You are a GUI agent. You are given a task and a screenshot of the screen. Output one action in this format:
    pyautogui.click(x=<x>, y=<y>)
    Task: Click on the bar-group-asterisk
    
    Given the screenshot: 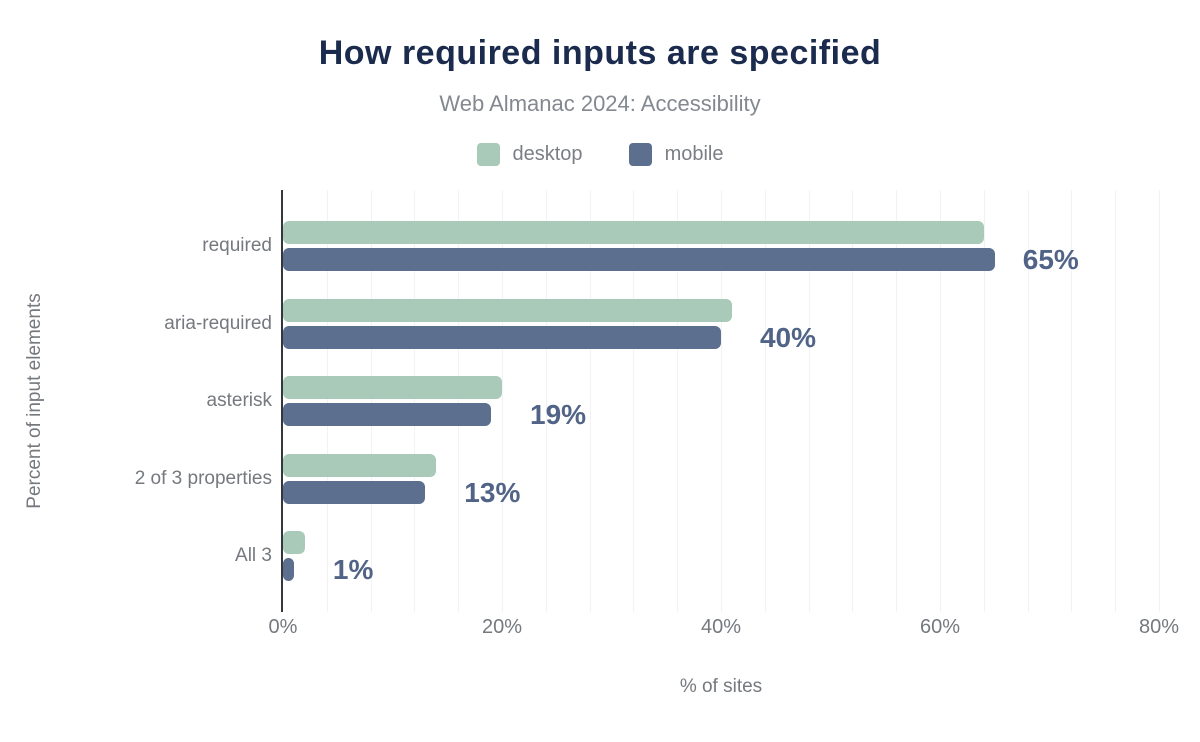 What is the action you would take?
    pyautogui.click(x=721, y=403)
    